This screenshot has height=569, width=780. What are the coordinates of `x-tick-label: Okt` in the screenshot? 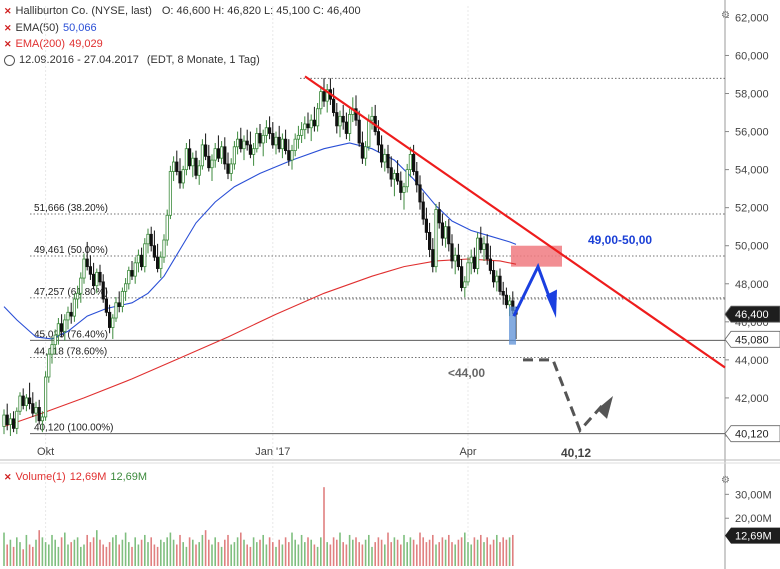 It's located at (45, 452).